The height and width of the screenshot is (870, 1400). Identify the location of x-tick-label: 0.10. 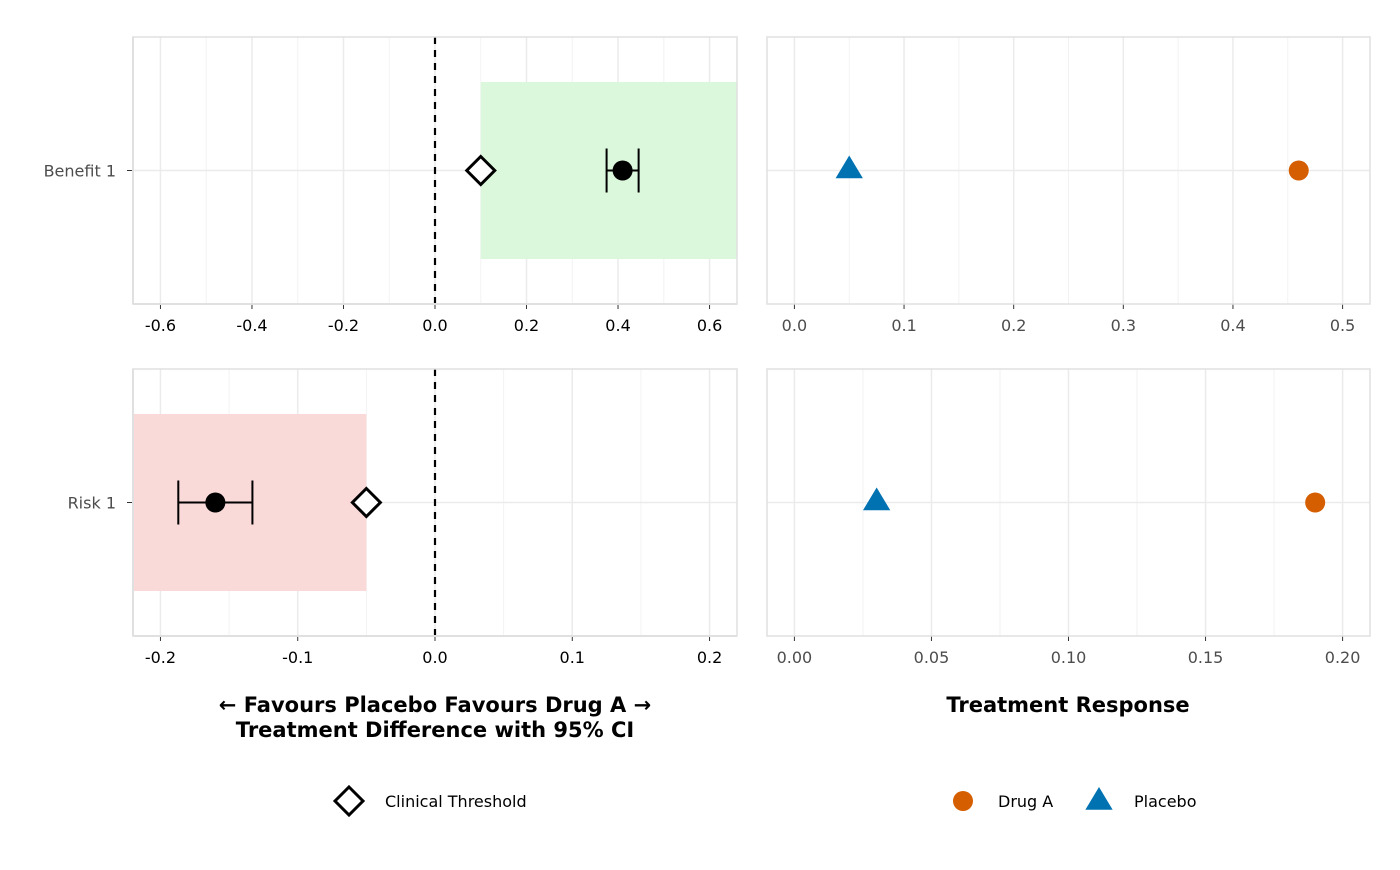
(1069, 657).